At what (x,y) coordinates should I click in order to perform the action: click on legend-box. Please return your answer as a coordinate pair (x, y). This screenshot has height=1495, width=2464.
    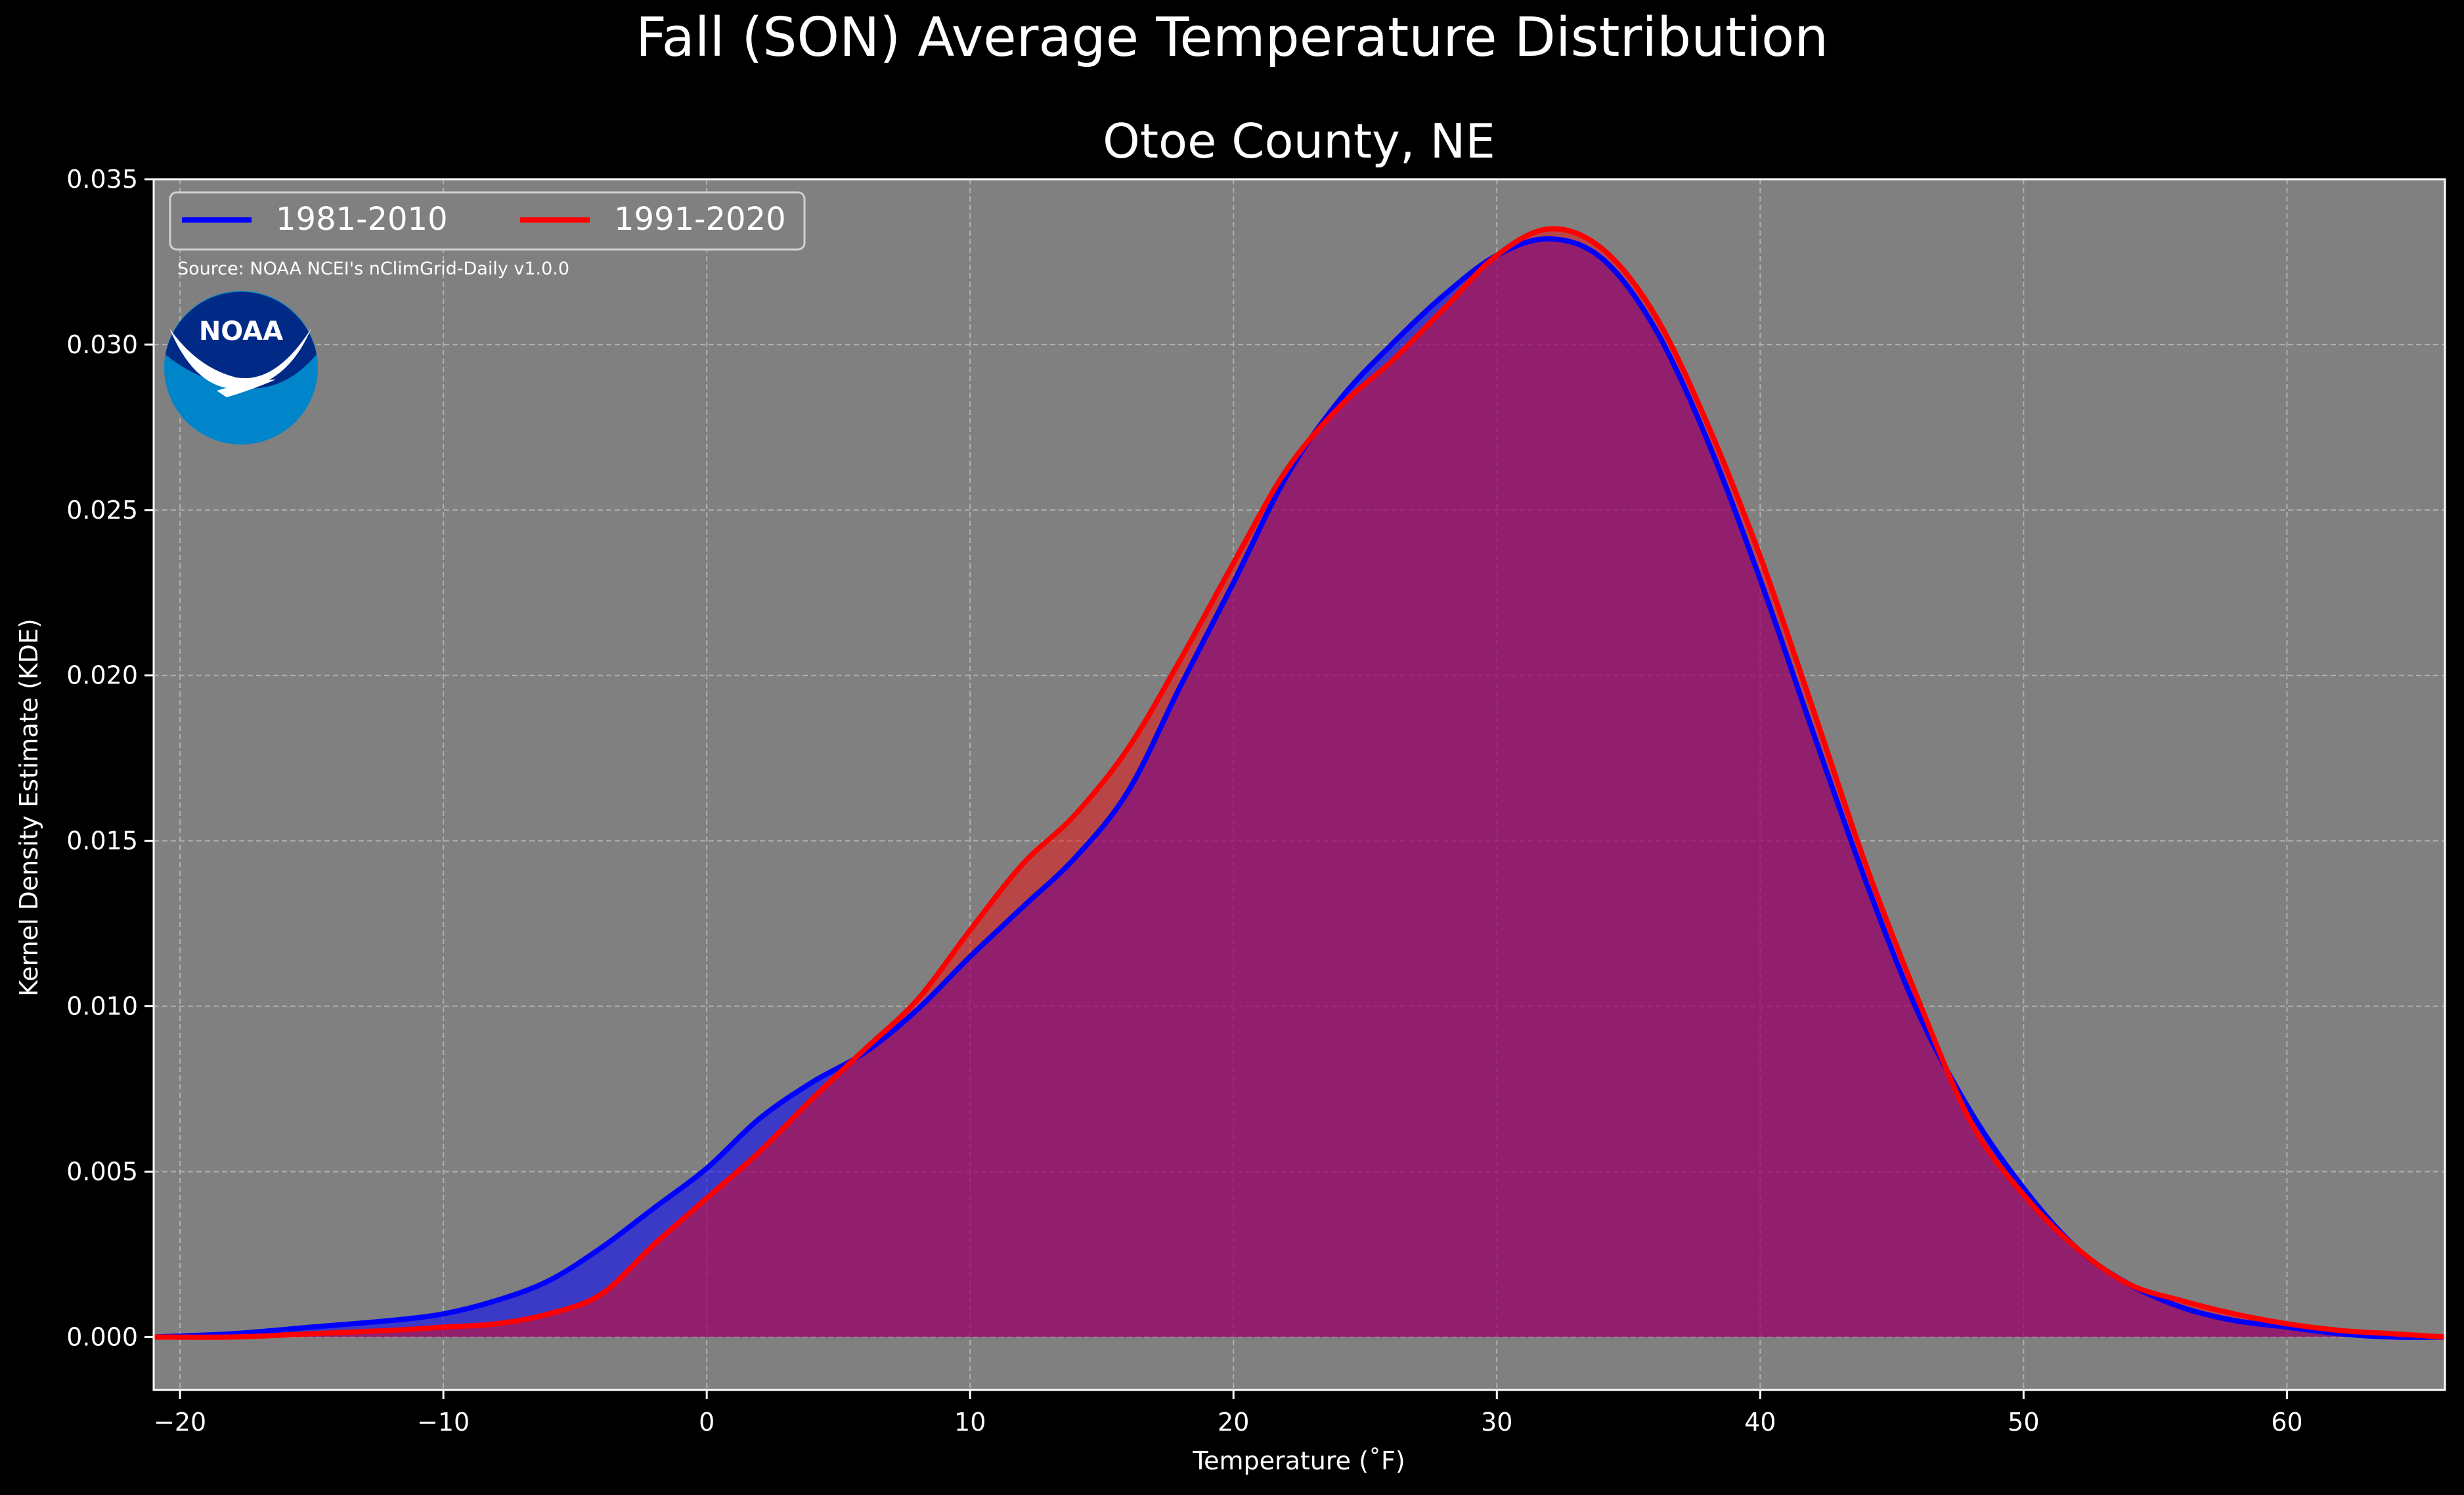
    Looking at the image, I should click on (488, 221).